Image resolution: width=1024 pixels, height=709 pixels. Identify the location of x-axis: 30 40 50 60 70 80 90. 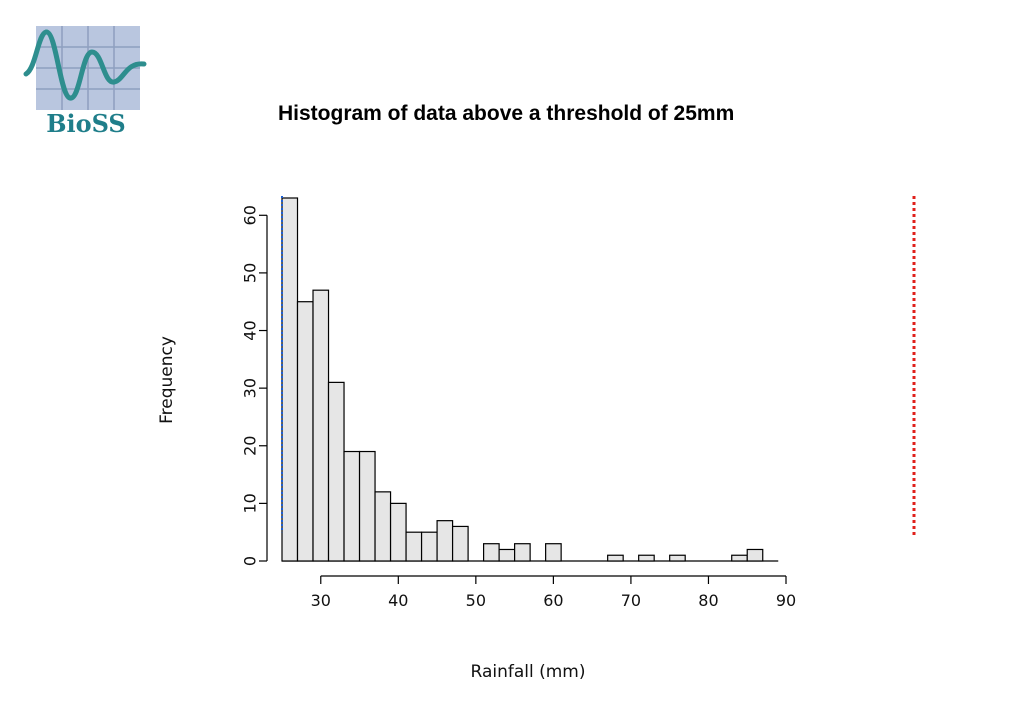
(553, 592).